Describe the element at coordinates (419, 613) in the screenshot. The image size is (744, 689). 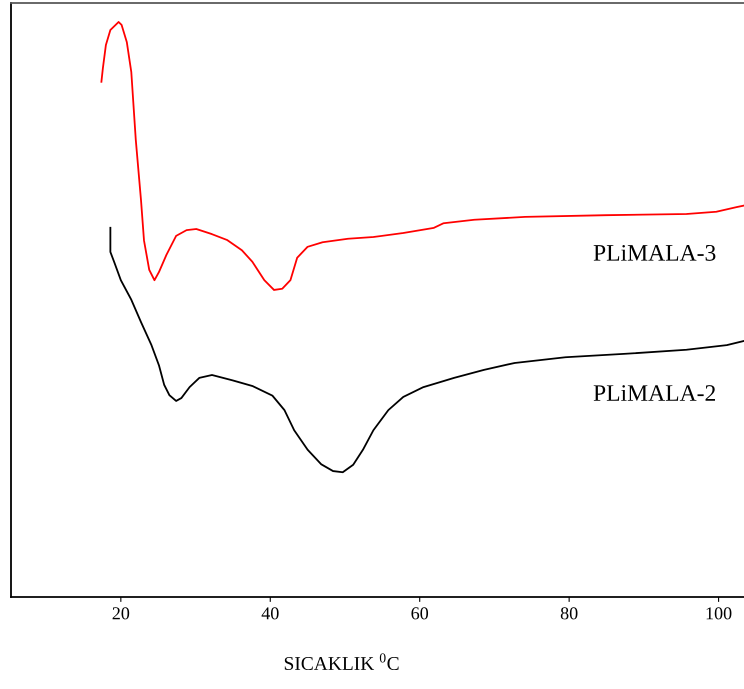
I see `x-tick-label: 60` at that location.